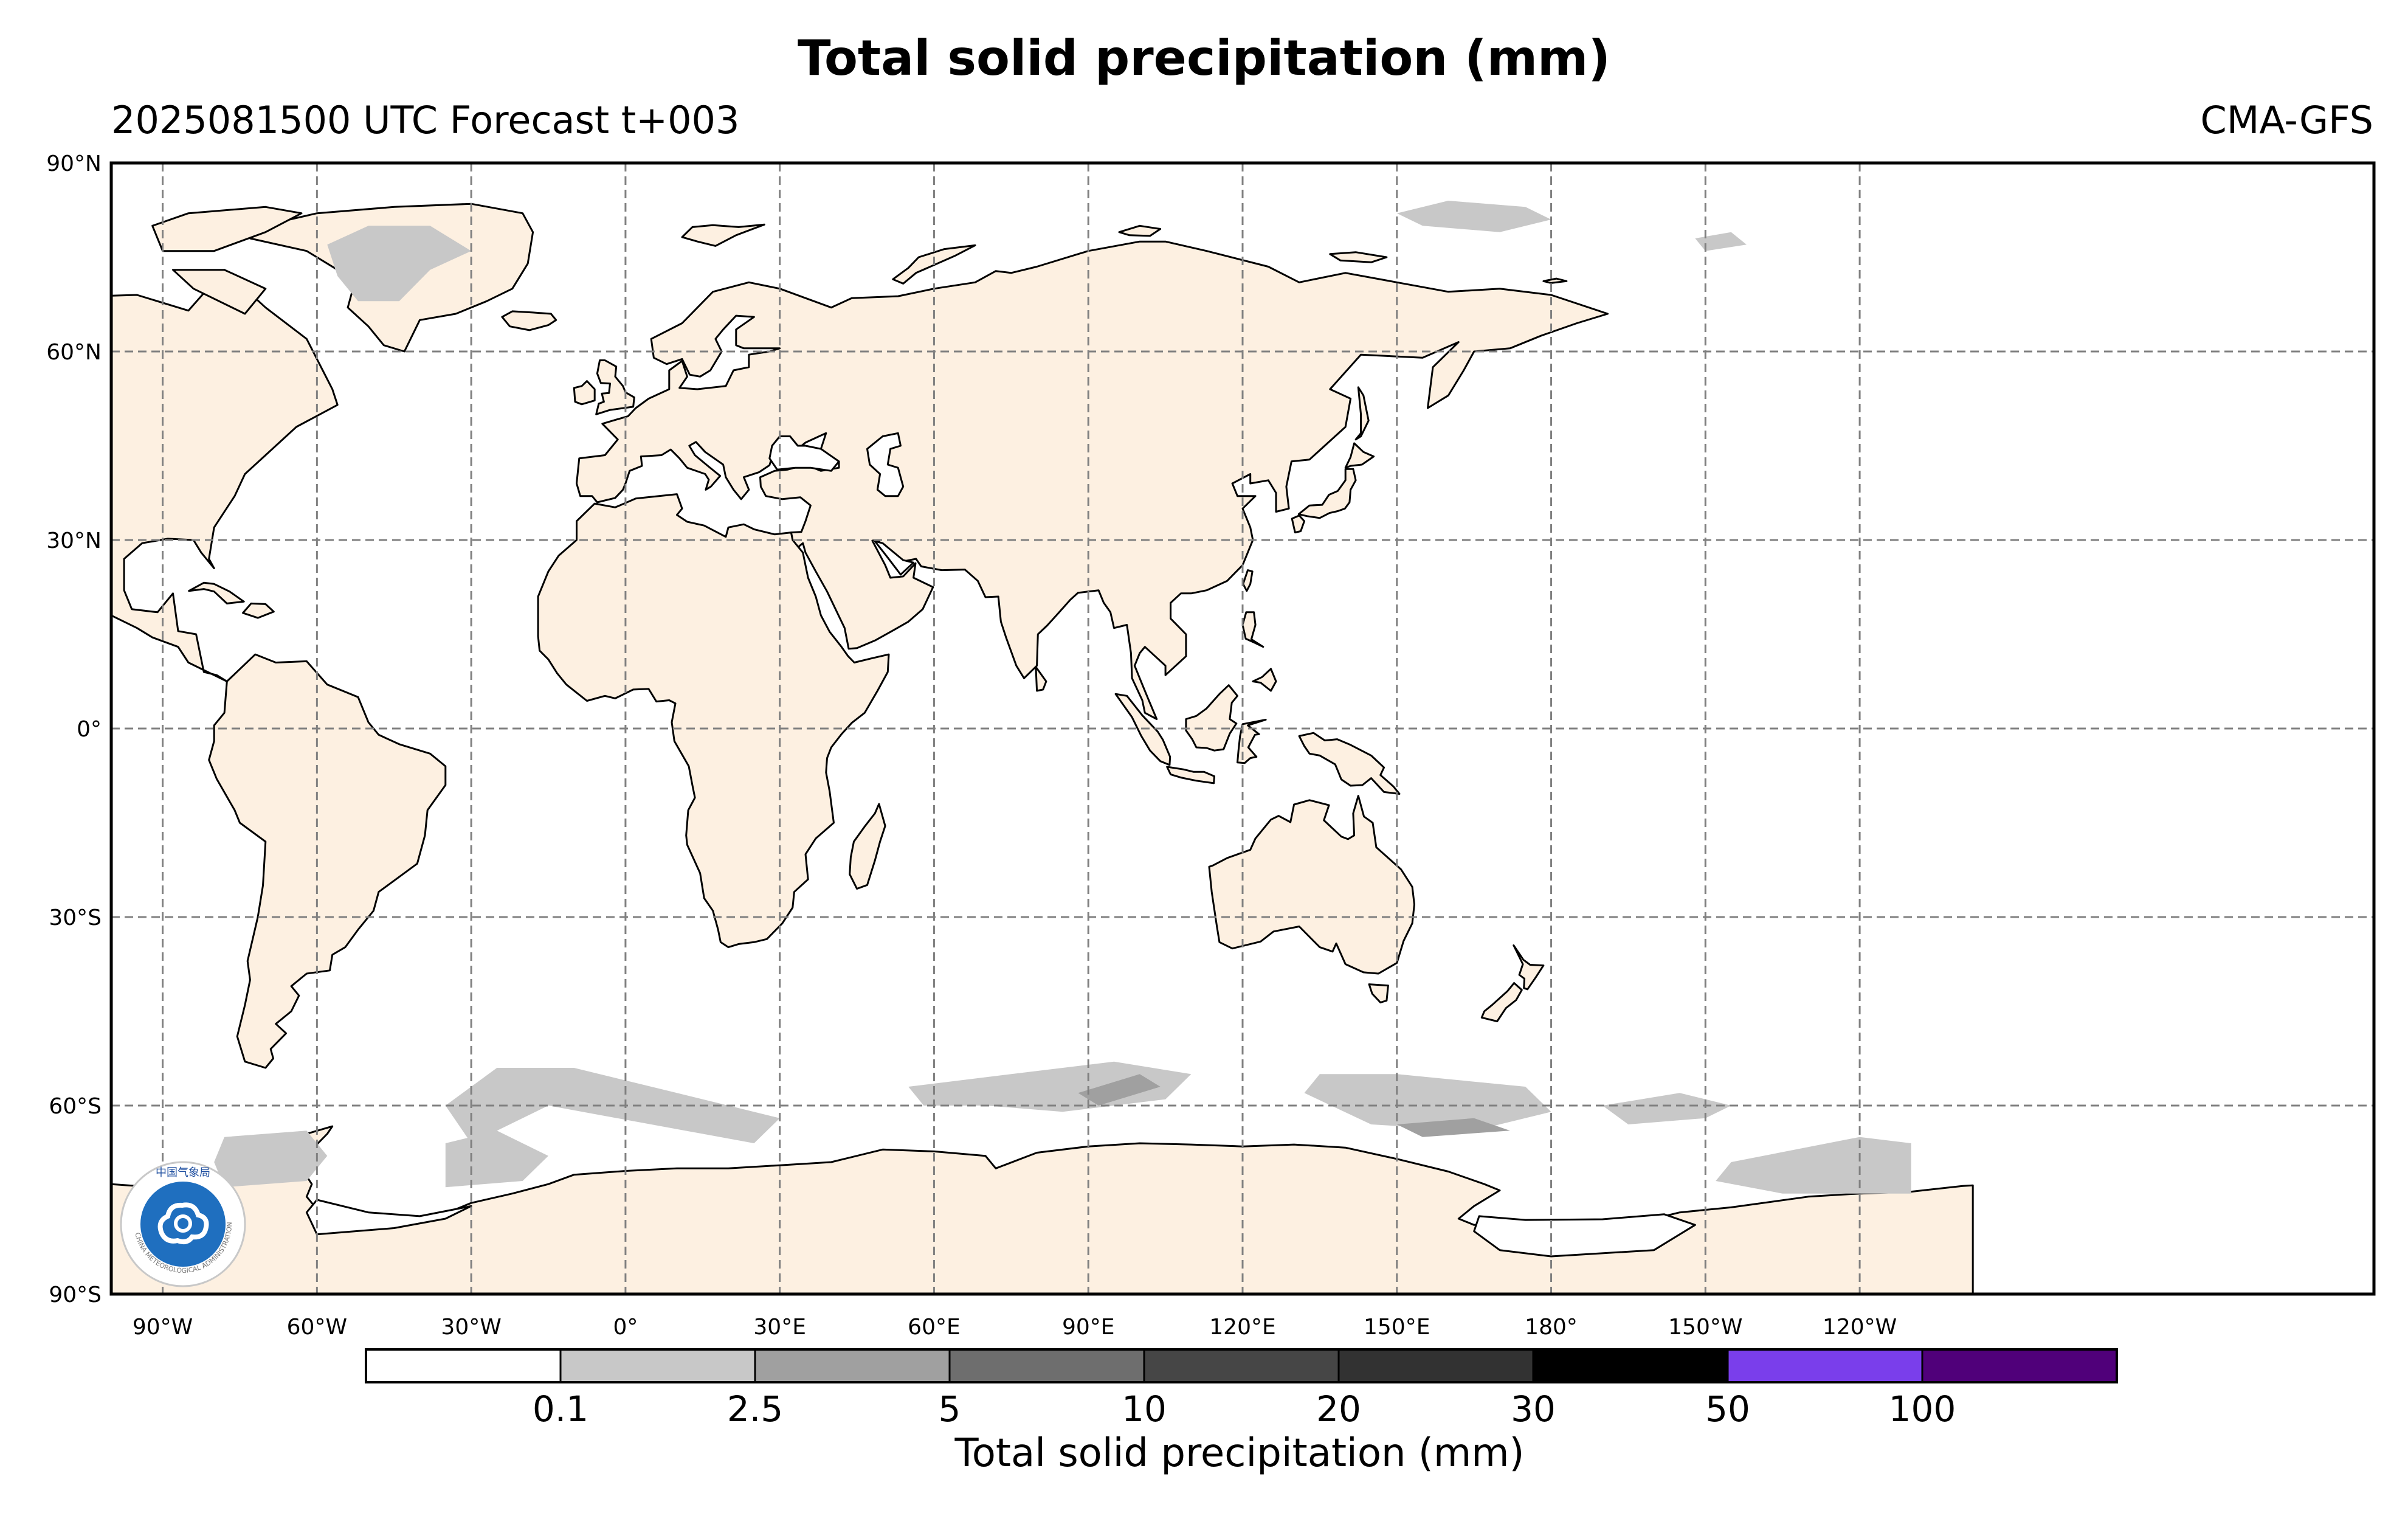 The width and height of the screenshot is (2408, 1513). Describe the element at coordinates (1922, 1409) in the screenshot. I see `colorbar-tick-label: 100` at that location.